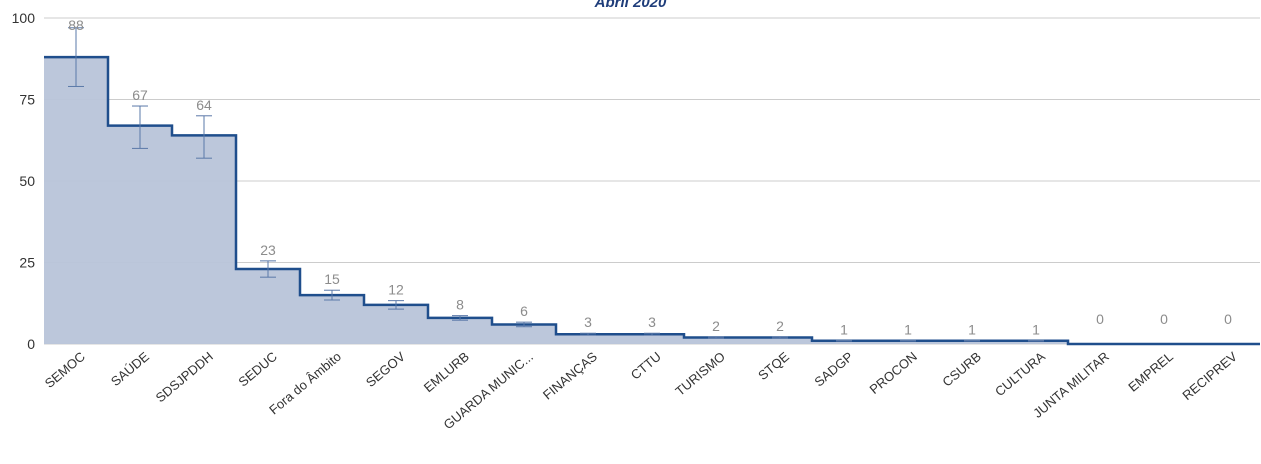 The image size is (1261, 464). Describe the element at coordinates (961, 369) in the screenshot. I see `x-tick-label-14: CSURB` at that location.